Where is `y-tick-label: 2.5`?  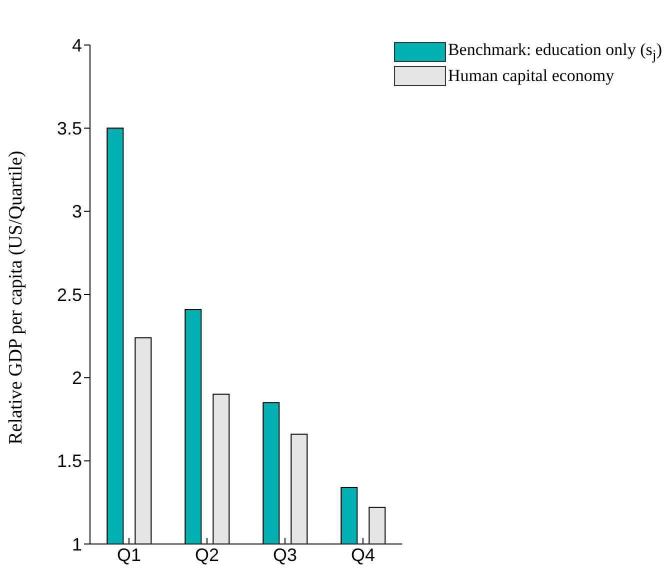 y-tick-label: 2.5 is located at coordinates (69, 294).